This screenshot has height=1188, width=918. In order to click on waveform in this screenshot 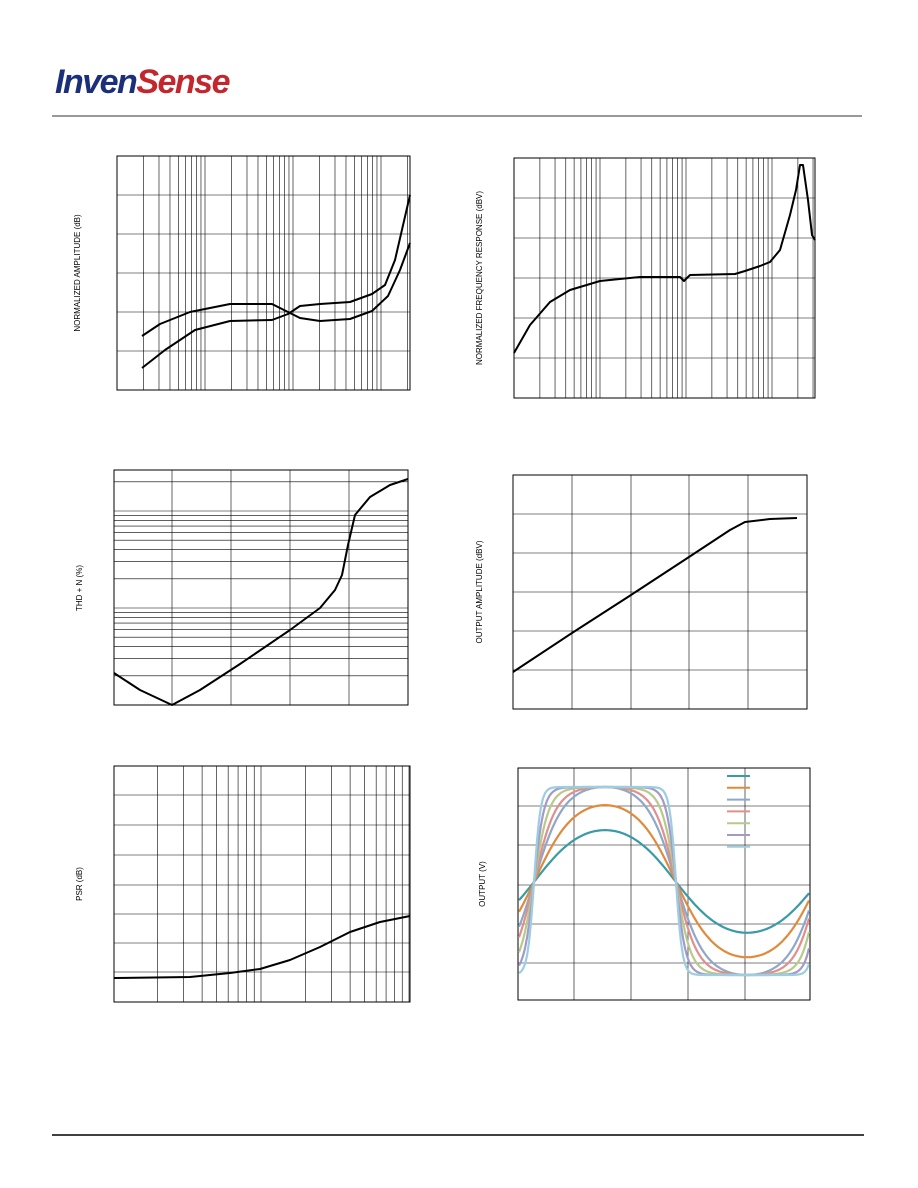, I will do `click(664, 881)`.